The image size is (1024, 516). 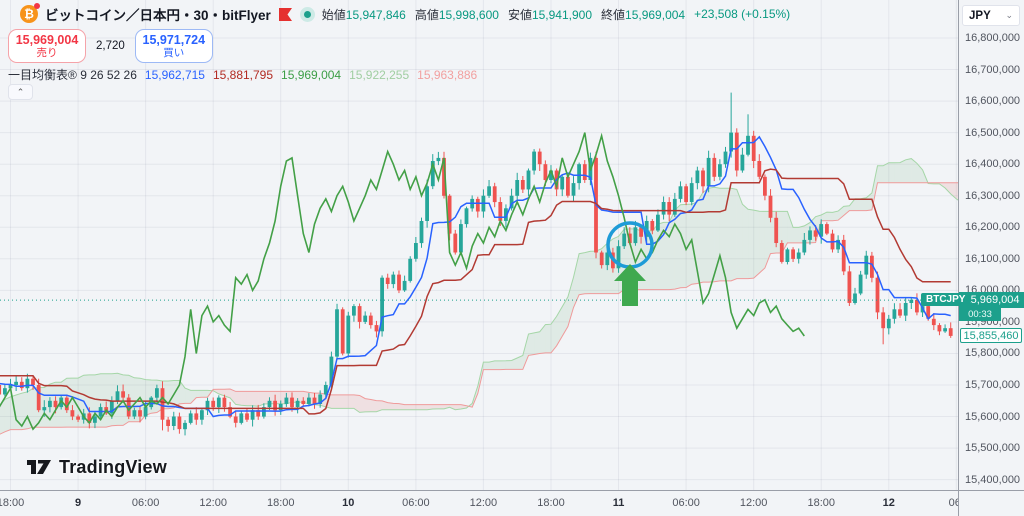 What do you see at coordinates (993, 227) in the screenshot?
I see `price-tick-label: 16,200,000` at bounding box center [993, 227].